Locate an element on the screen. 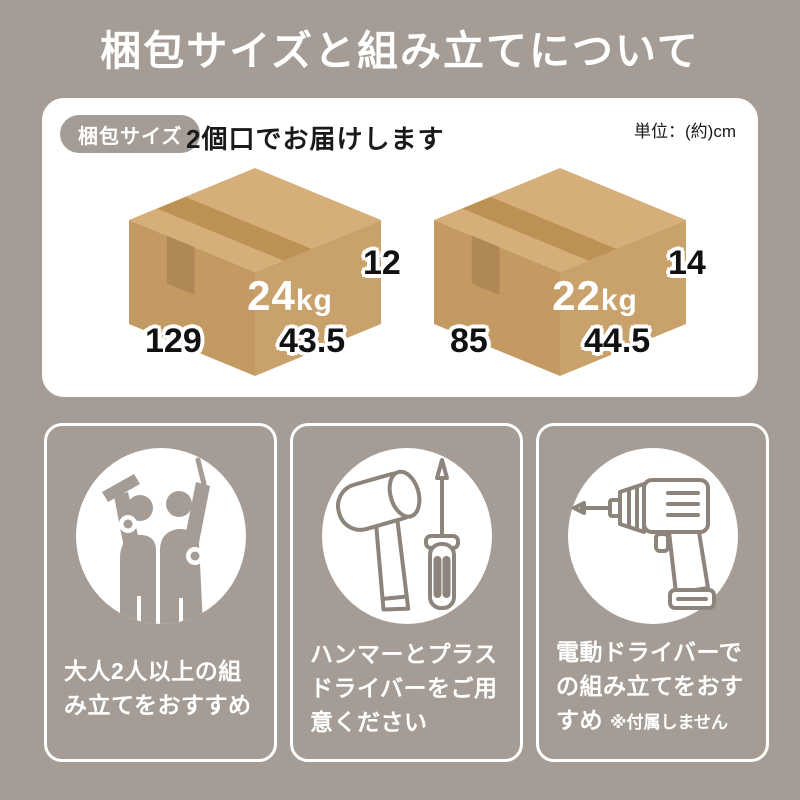 This screenshot has width=800, height=800. two-people-assembly-icon is located at coordinates (160, 536).